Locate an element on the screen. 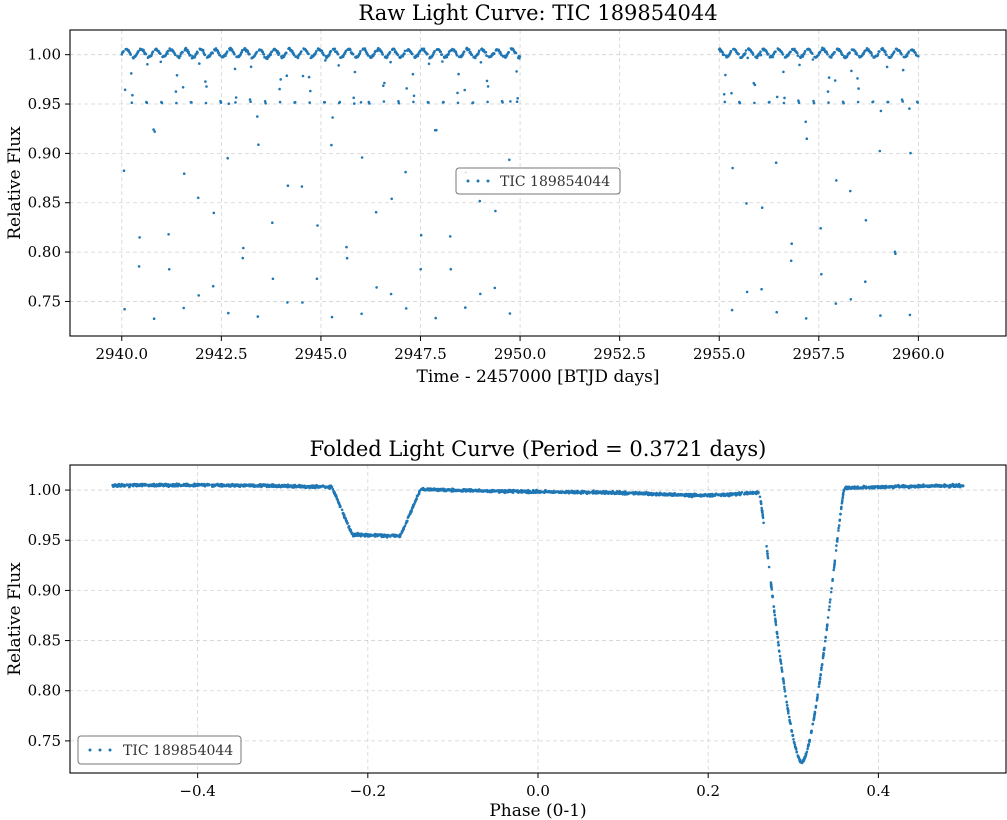  folded-chart-legend: TIC 189854044 is located at coordinates (159, 750).